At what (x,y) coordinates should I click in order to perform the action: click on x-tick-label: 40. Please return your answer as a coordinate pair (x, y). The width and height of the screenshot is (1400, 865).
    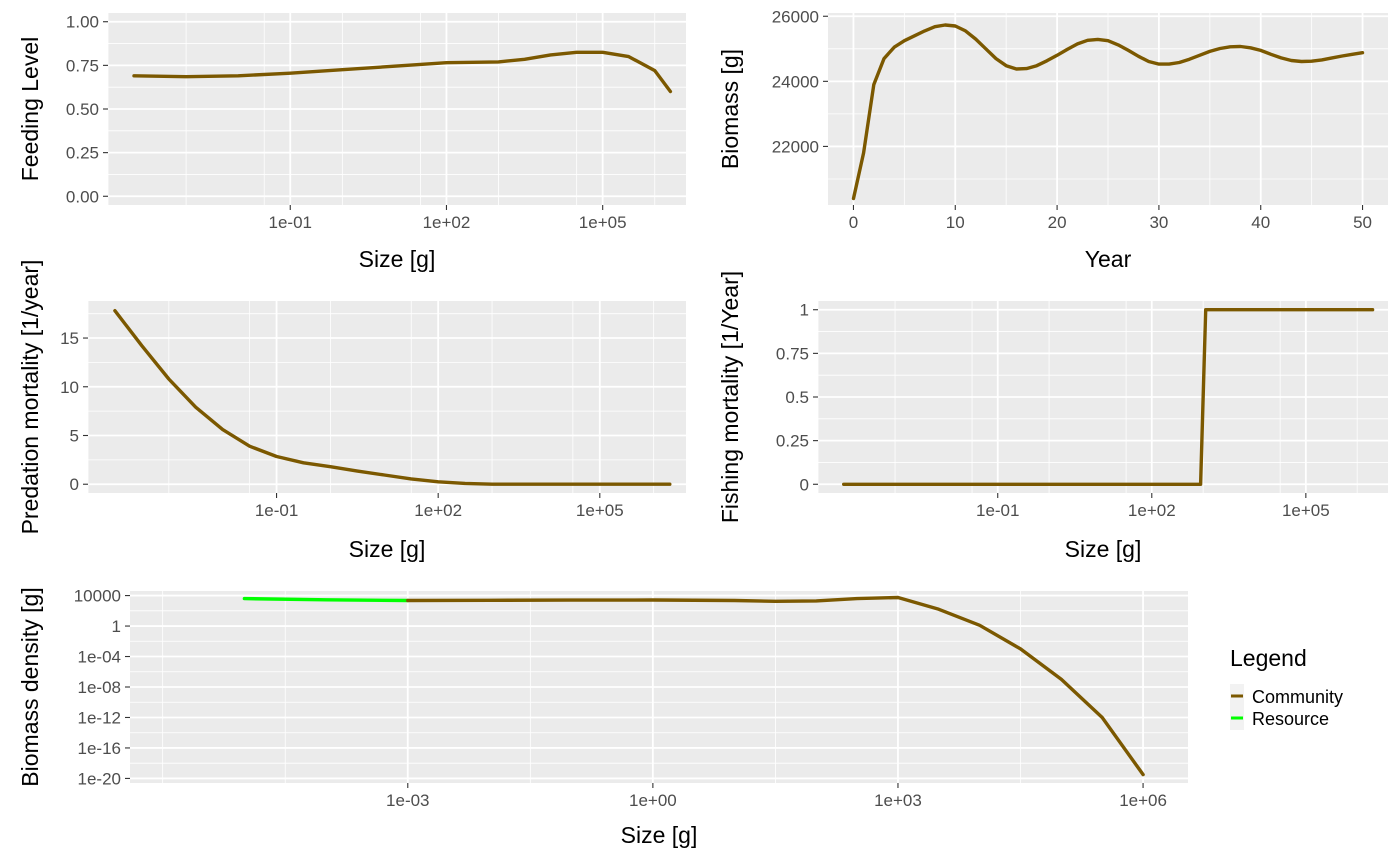
    Looking at the image, I should click on (1260, 222).